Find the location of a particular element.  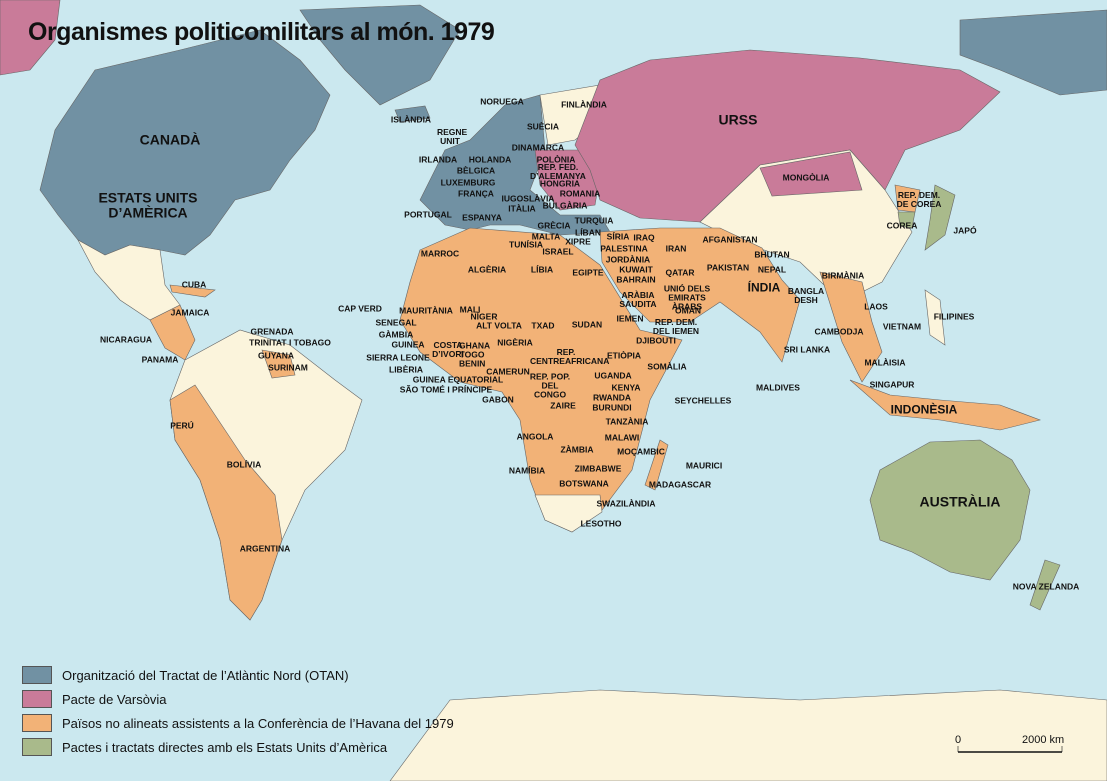

country-label: JAMAICA is located at coordinates (190, 312).